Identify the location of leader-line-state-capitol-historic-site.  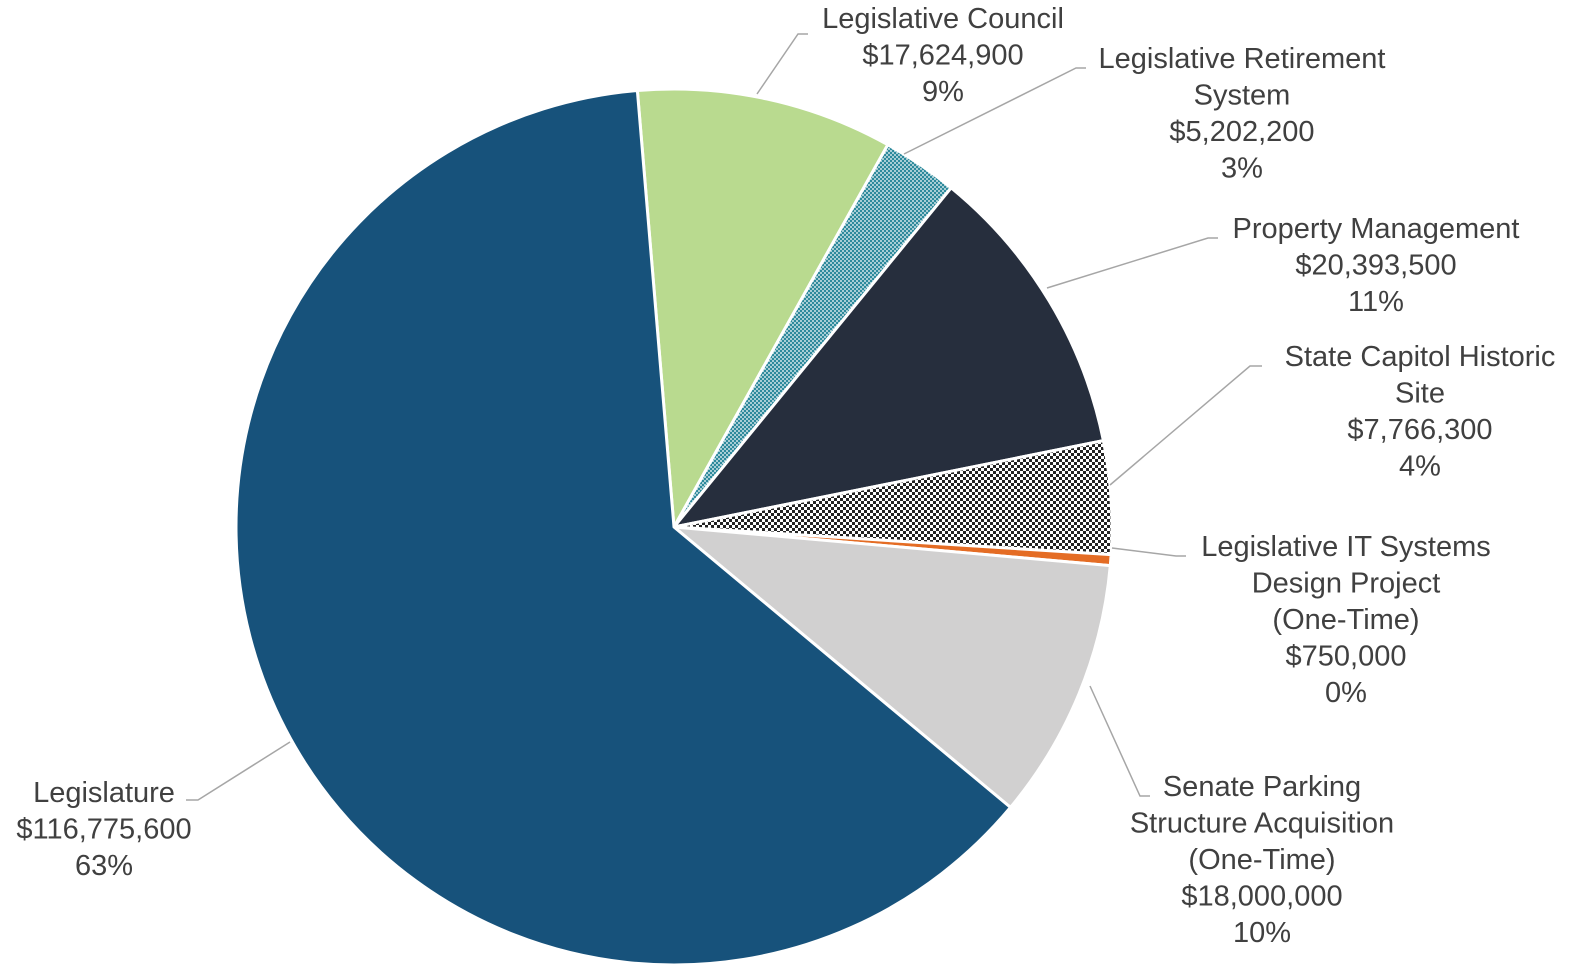
(1185, 425).